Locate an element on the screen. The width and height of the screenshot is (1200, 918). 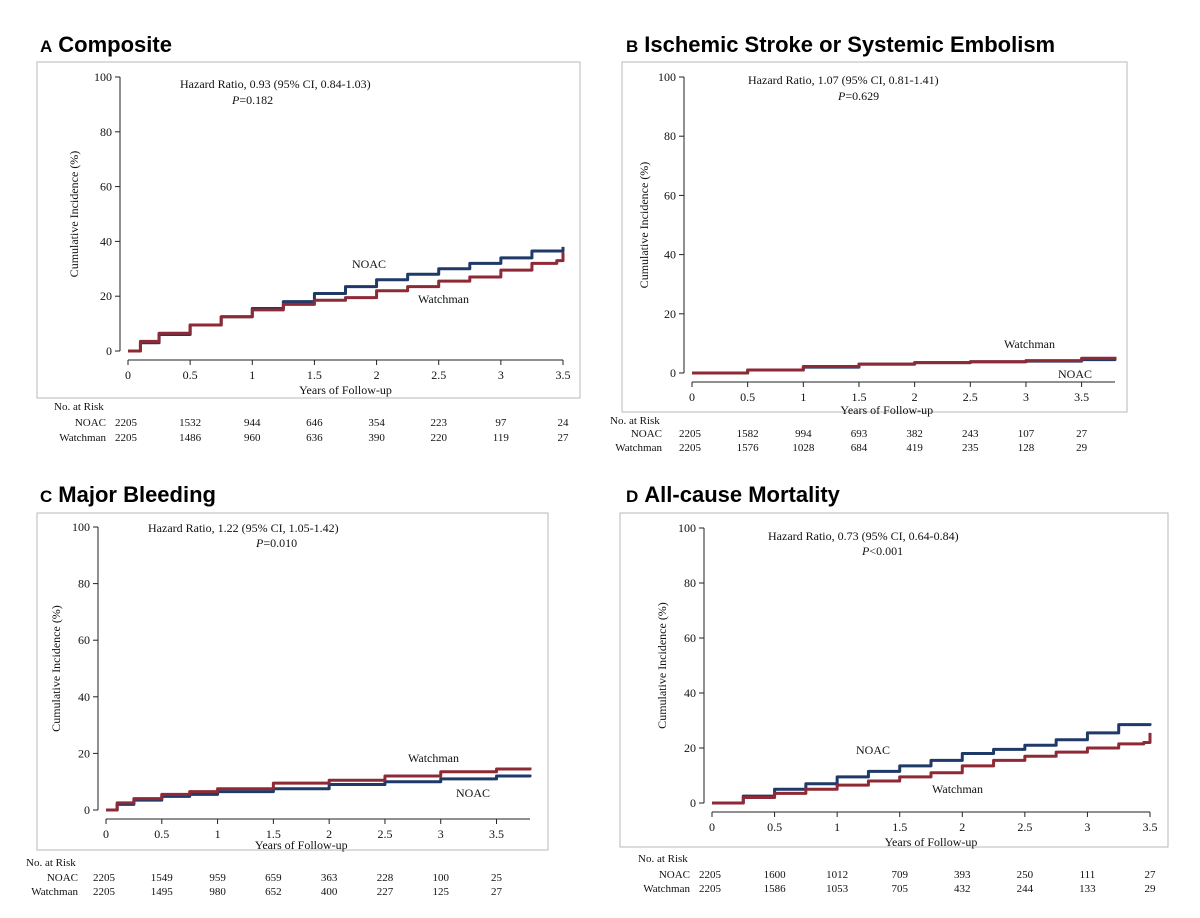
risk-cell: 220 is located at coordinates (438, 438).